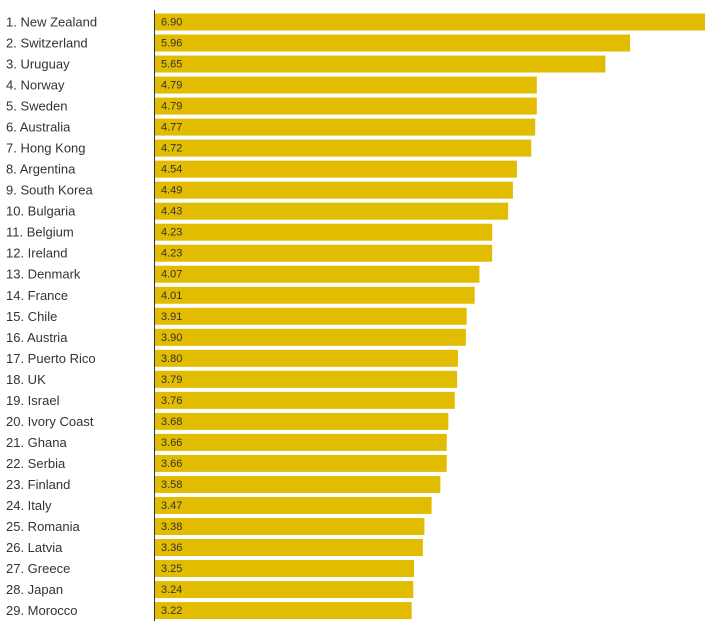 This screenshot has width=719, height=621. Describe the element at coordinates (38, 127) in the screenshot. I see `category-label: 6. Australia` at that location.